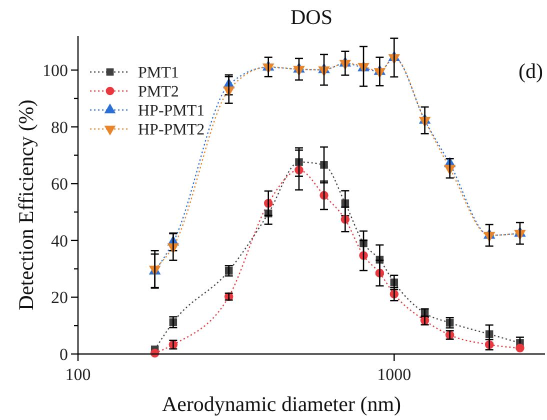 This screenshot has height=420, width=547. What do you see at coordinates (394, 374) in the screenshot?
I see `x-tick-label: 1000` at bounding box center [394, 374].